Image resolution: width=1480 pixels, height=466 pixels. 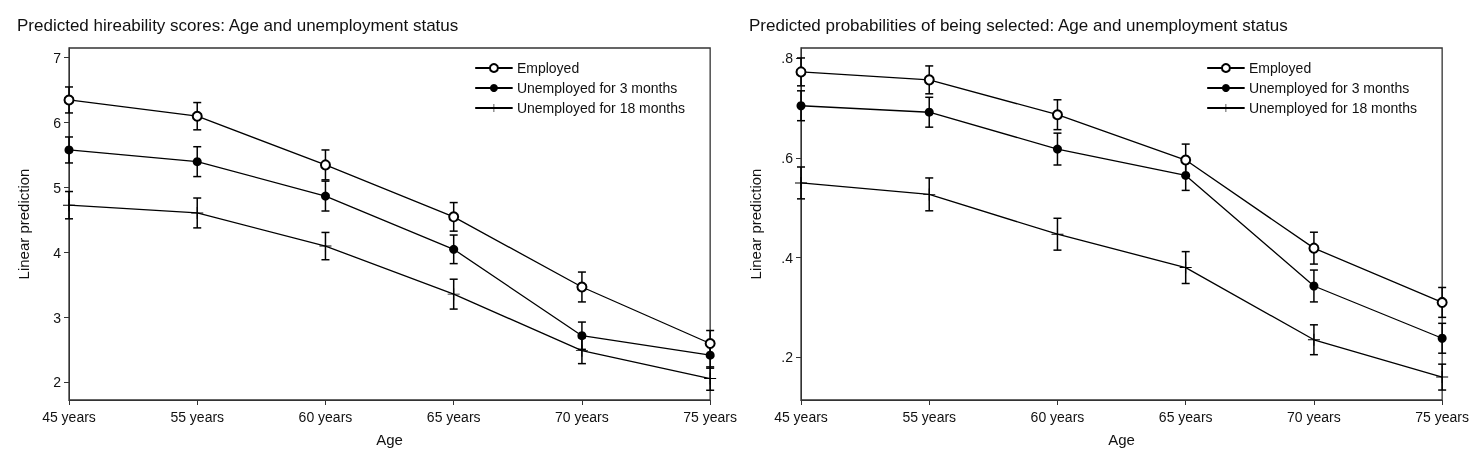 I want to click on chart-title: Predicted probabilities of being selected: Age and unemployment status, so click(x=1018, y=25).